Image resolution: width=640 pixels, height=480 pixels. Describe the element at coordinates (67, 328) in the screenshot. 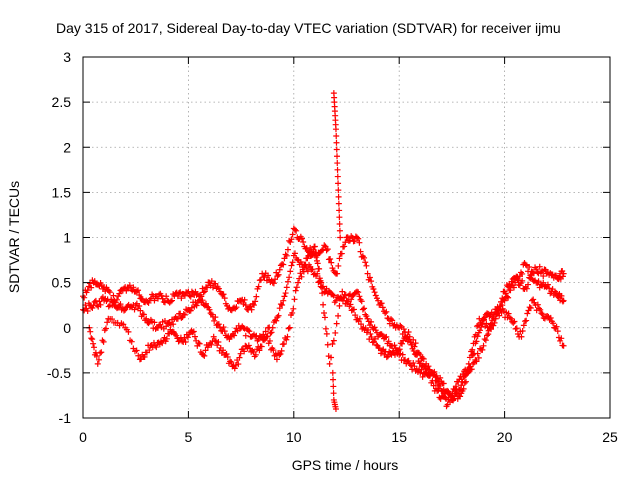

I see `y-tick-label: 0` at that location.